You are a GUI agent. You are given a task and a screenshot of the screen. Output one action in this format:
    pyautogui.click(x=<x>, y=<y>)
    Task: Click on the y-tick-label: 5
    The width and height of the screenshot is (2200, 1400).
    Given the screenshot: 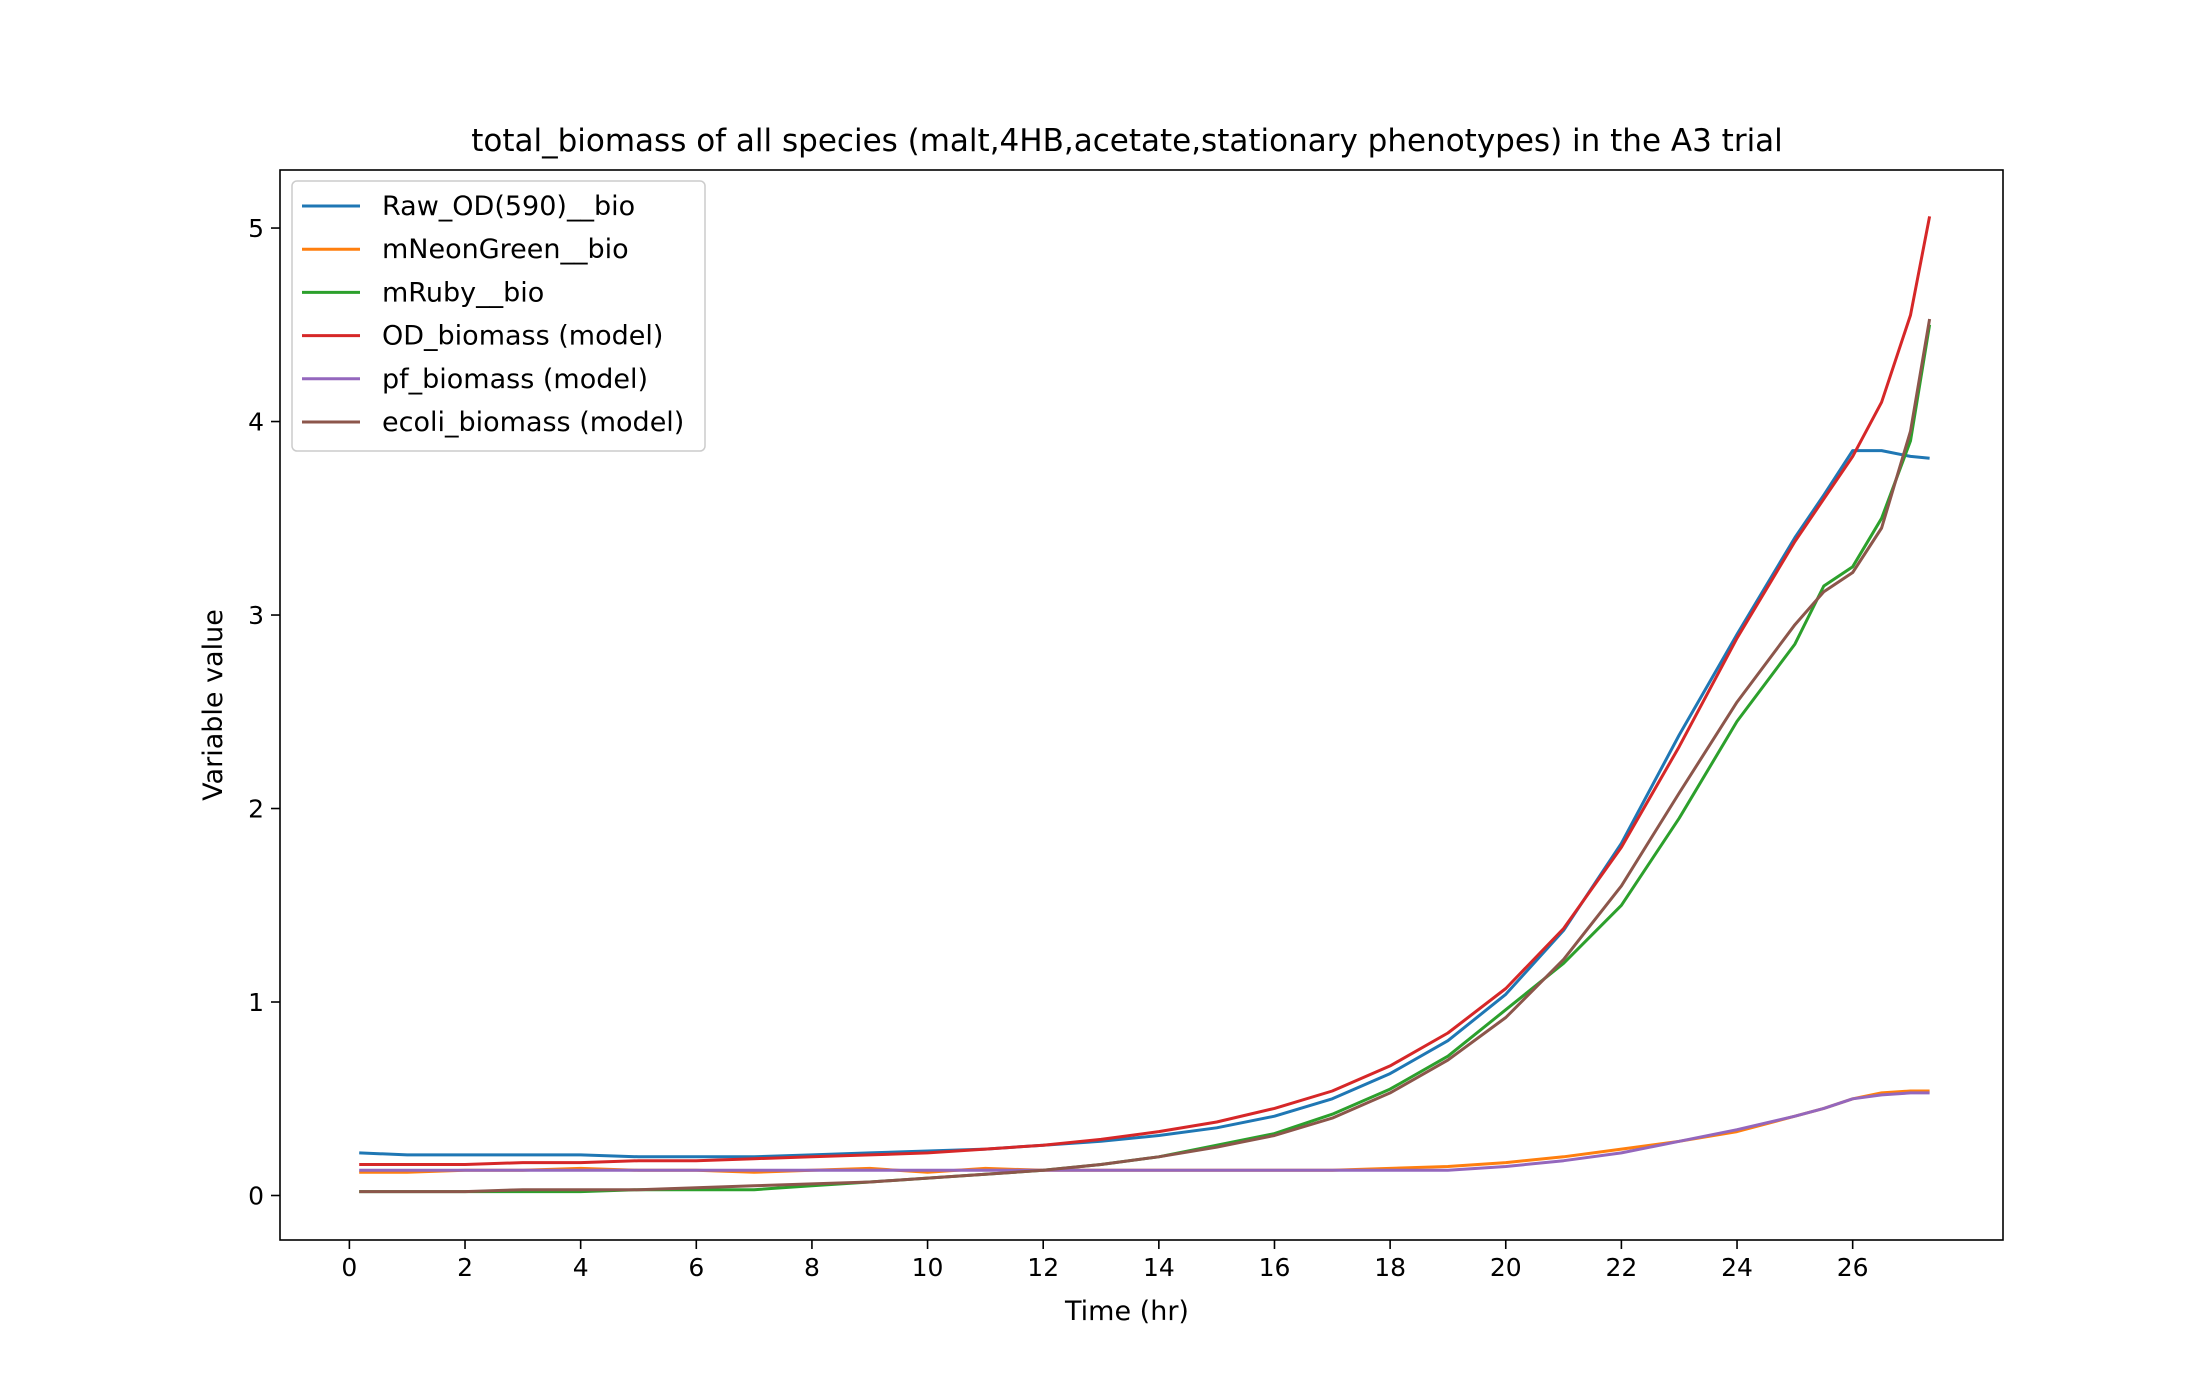 What is the action you would take?
    pyautogui.click(x=256, y=228)
    